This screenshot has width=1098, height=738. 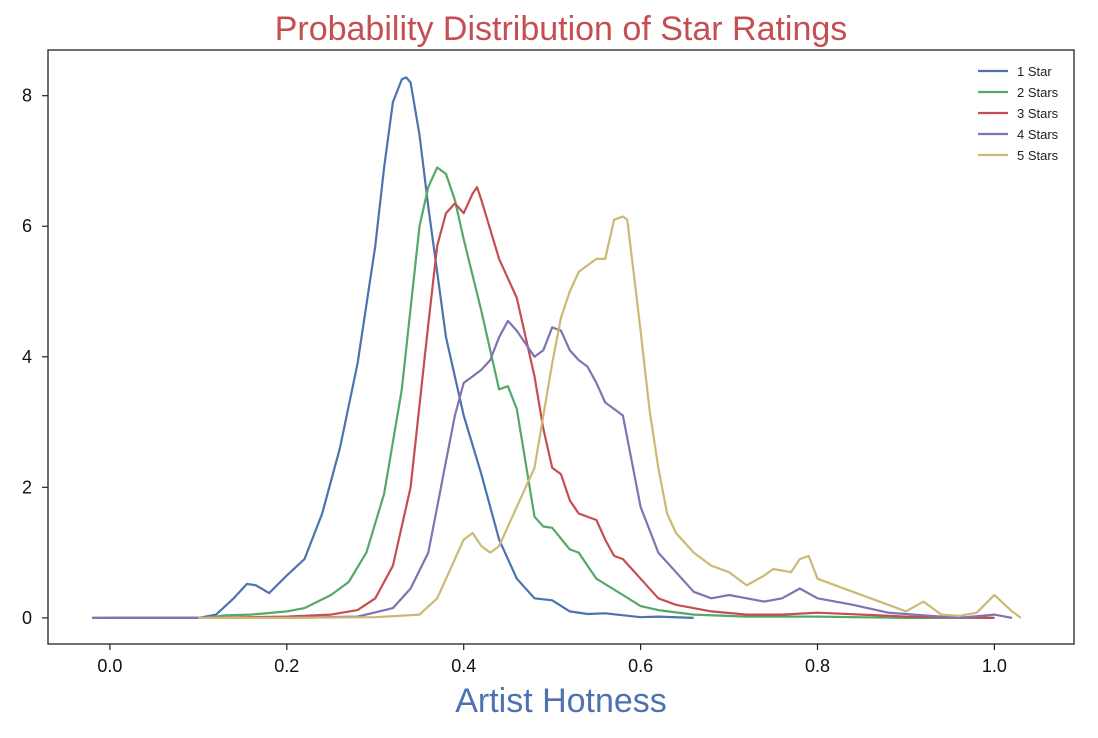 What do you see at coordinates (27, 226) in the screenshot?
I see `y-tick-label: 6` at bounding box center [27, 226].